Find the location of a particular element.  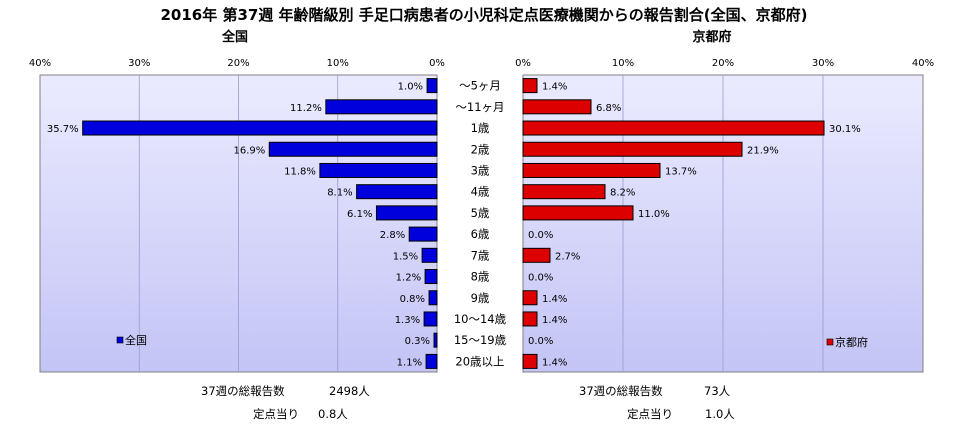

right-per-site-value: 1.0人 is located at coordinates (720, 414).